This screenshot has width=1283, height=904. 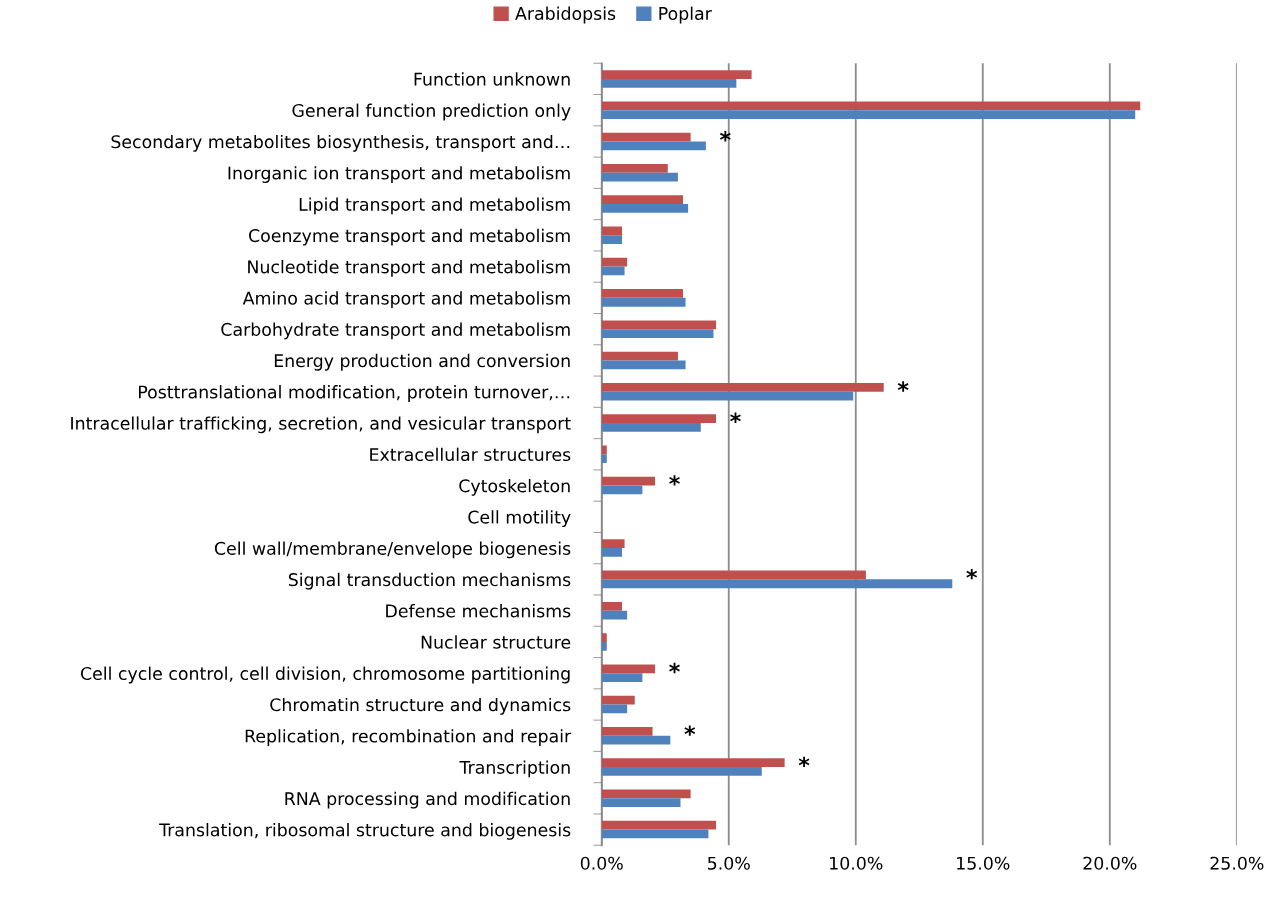 What do you see at coordinates (565, 15) in the screenshot?
I see `legend-label: Arabidopsis` at bounding box center [565, 15].